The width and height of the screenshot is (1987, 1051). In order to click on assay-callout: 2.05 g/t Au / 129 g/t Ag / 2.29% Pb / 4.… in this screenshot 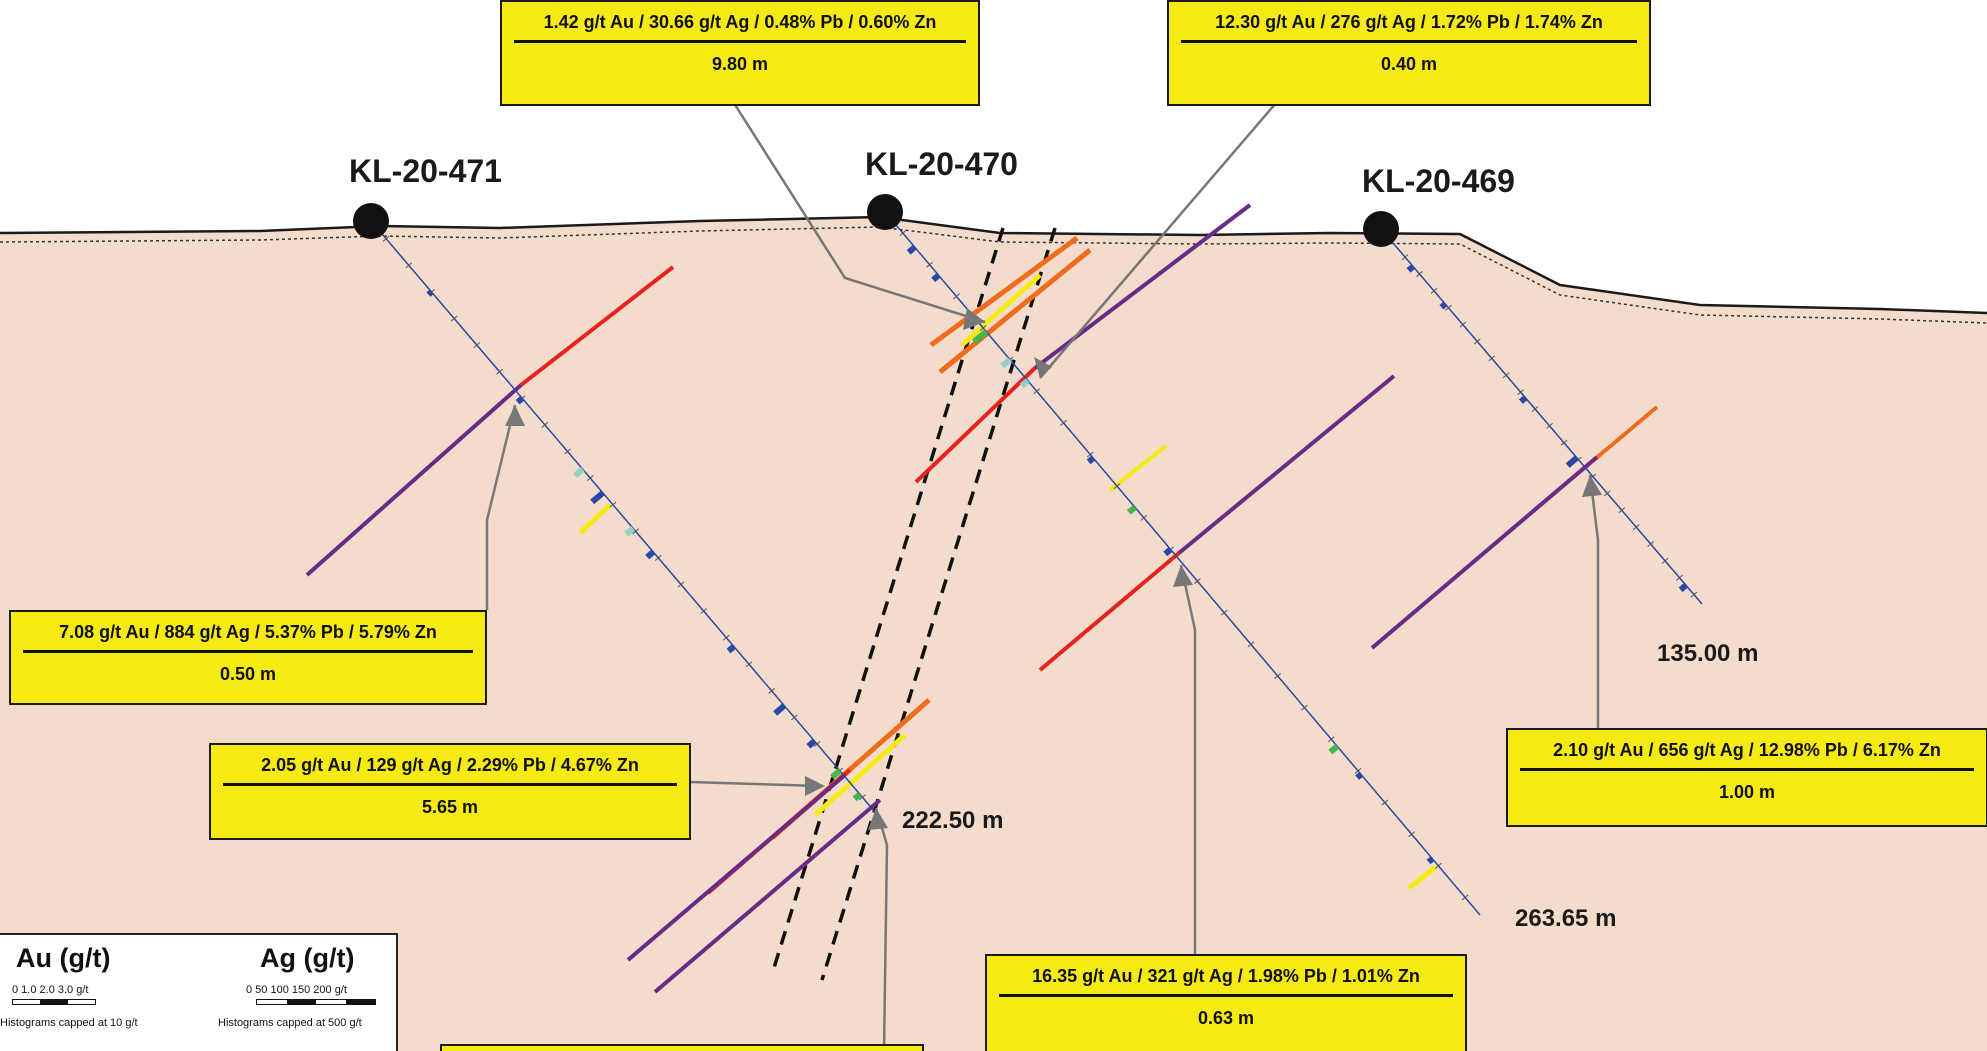, I will do `click(450, 791)`.